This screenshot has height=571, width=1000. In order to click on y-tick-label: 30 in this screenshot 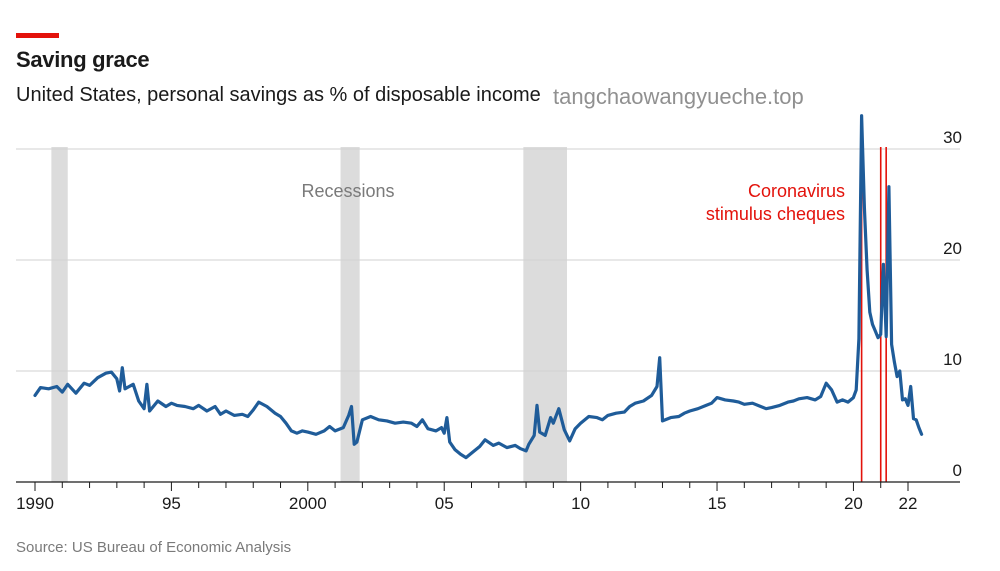, I will do `click(952, 137)`.